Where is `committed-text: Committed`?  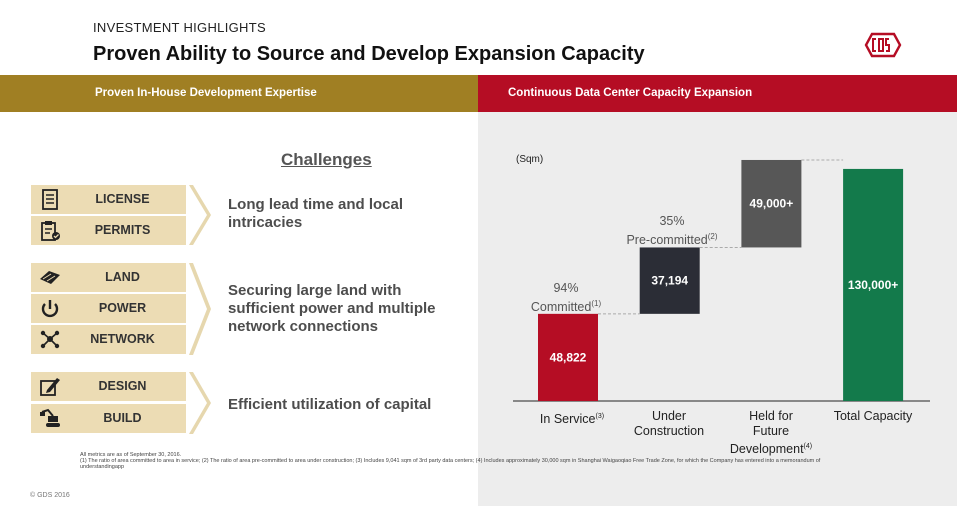
committed-text: Committed is located at coordinates (561, 307).